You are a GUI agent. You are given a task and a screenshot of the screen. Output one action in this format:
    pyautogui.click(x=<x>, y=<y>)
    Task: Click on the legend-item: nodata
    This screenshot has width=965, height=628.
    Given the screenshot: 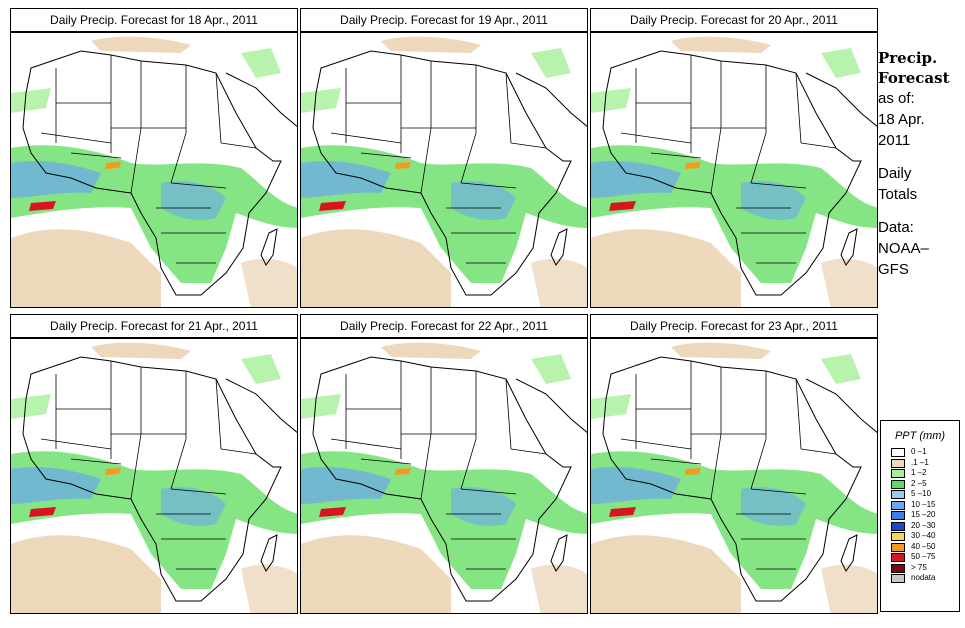 What is the action you would take?
    pyautogui.click(x=920, y=579)
    